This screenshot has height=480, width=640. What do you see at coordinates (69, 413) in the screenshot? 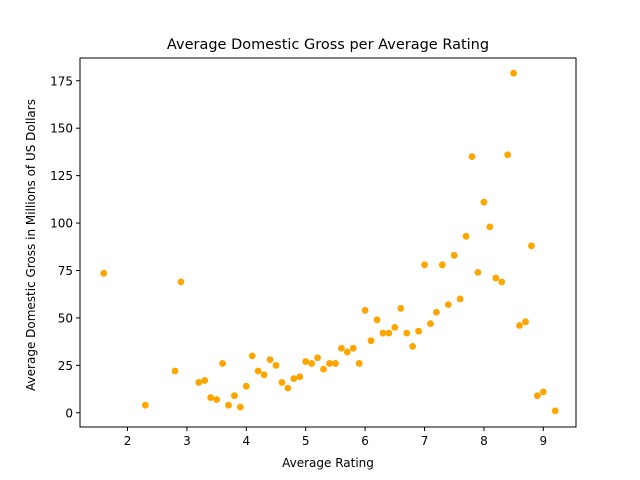
I see `y-tick-label: 0` at bounding box center [69, 413].